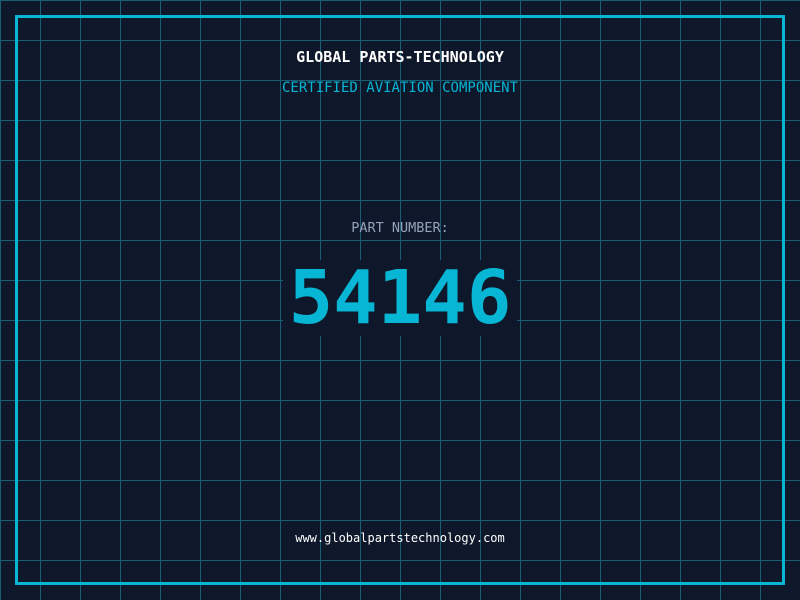 The image size is (800, 600). What do you see at coordinates (400, 538) in the screenshot?
I see `website-url: www.globalpartstechnology.com` at bounding box center [400, 538].